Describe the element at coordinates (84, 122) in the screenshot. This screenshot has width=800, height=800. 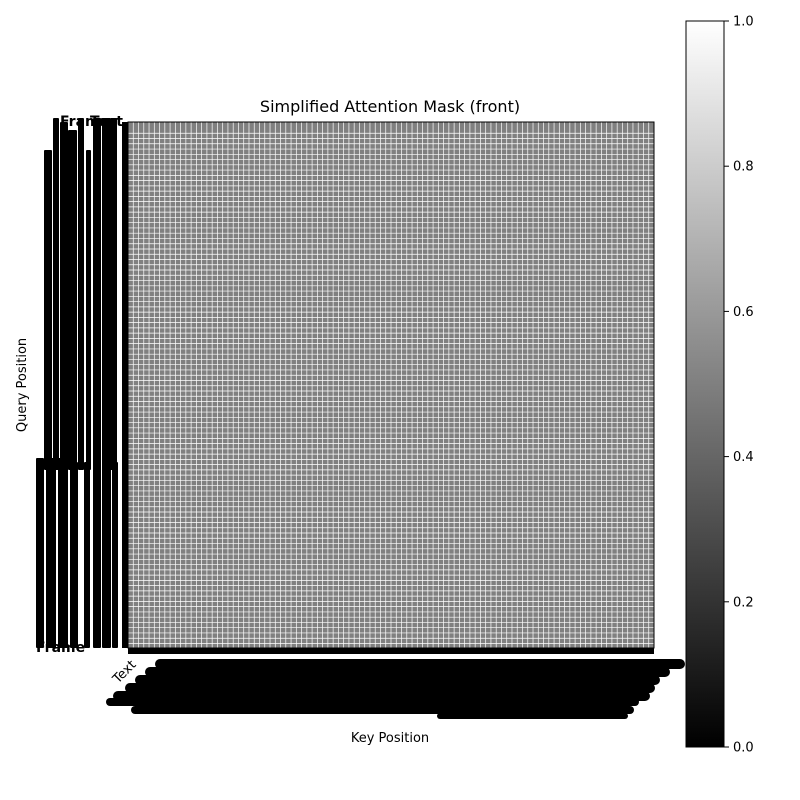
I see `visible-tick-text-2: Frame` at that location.